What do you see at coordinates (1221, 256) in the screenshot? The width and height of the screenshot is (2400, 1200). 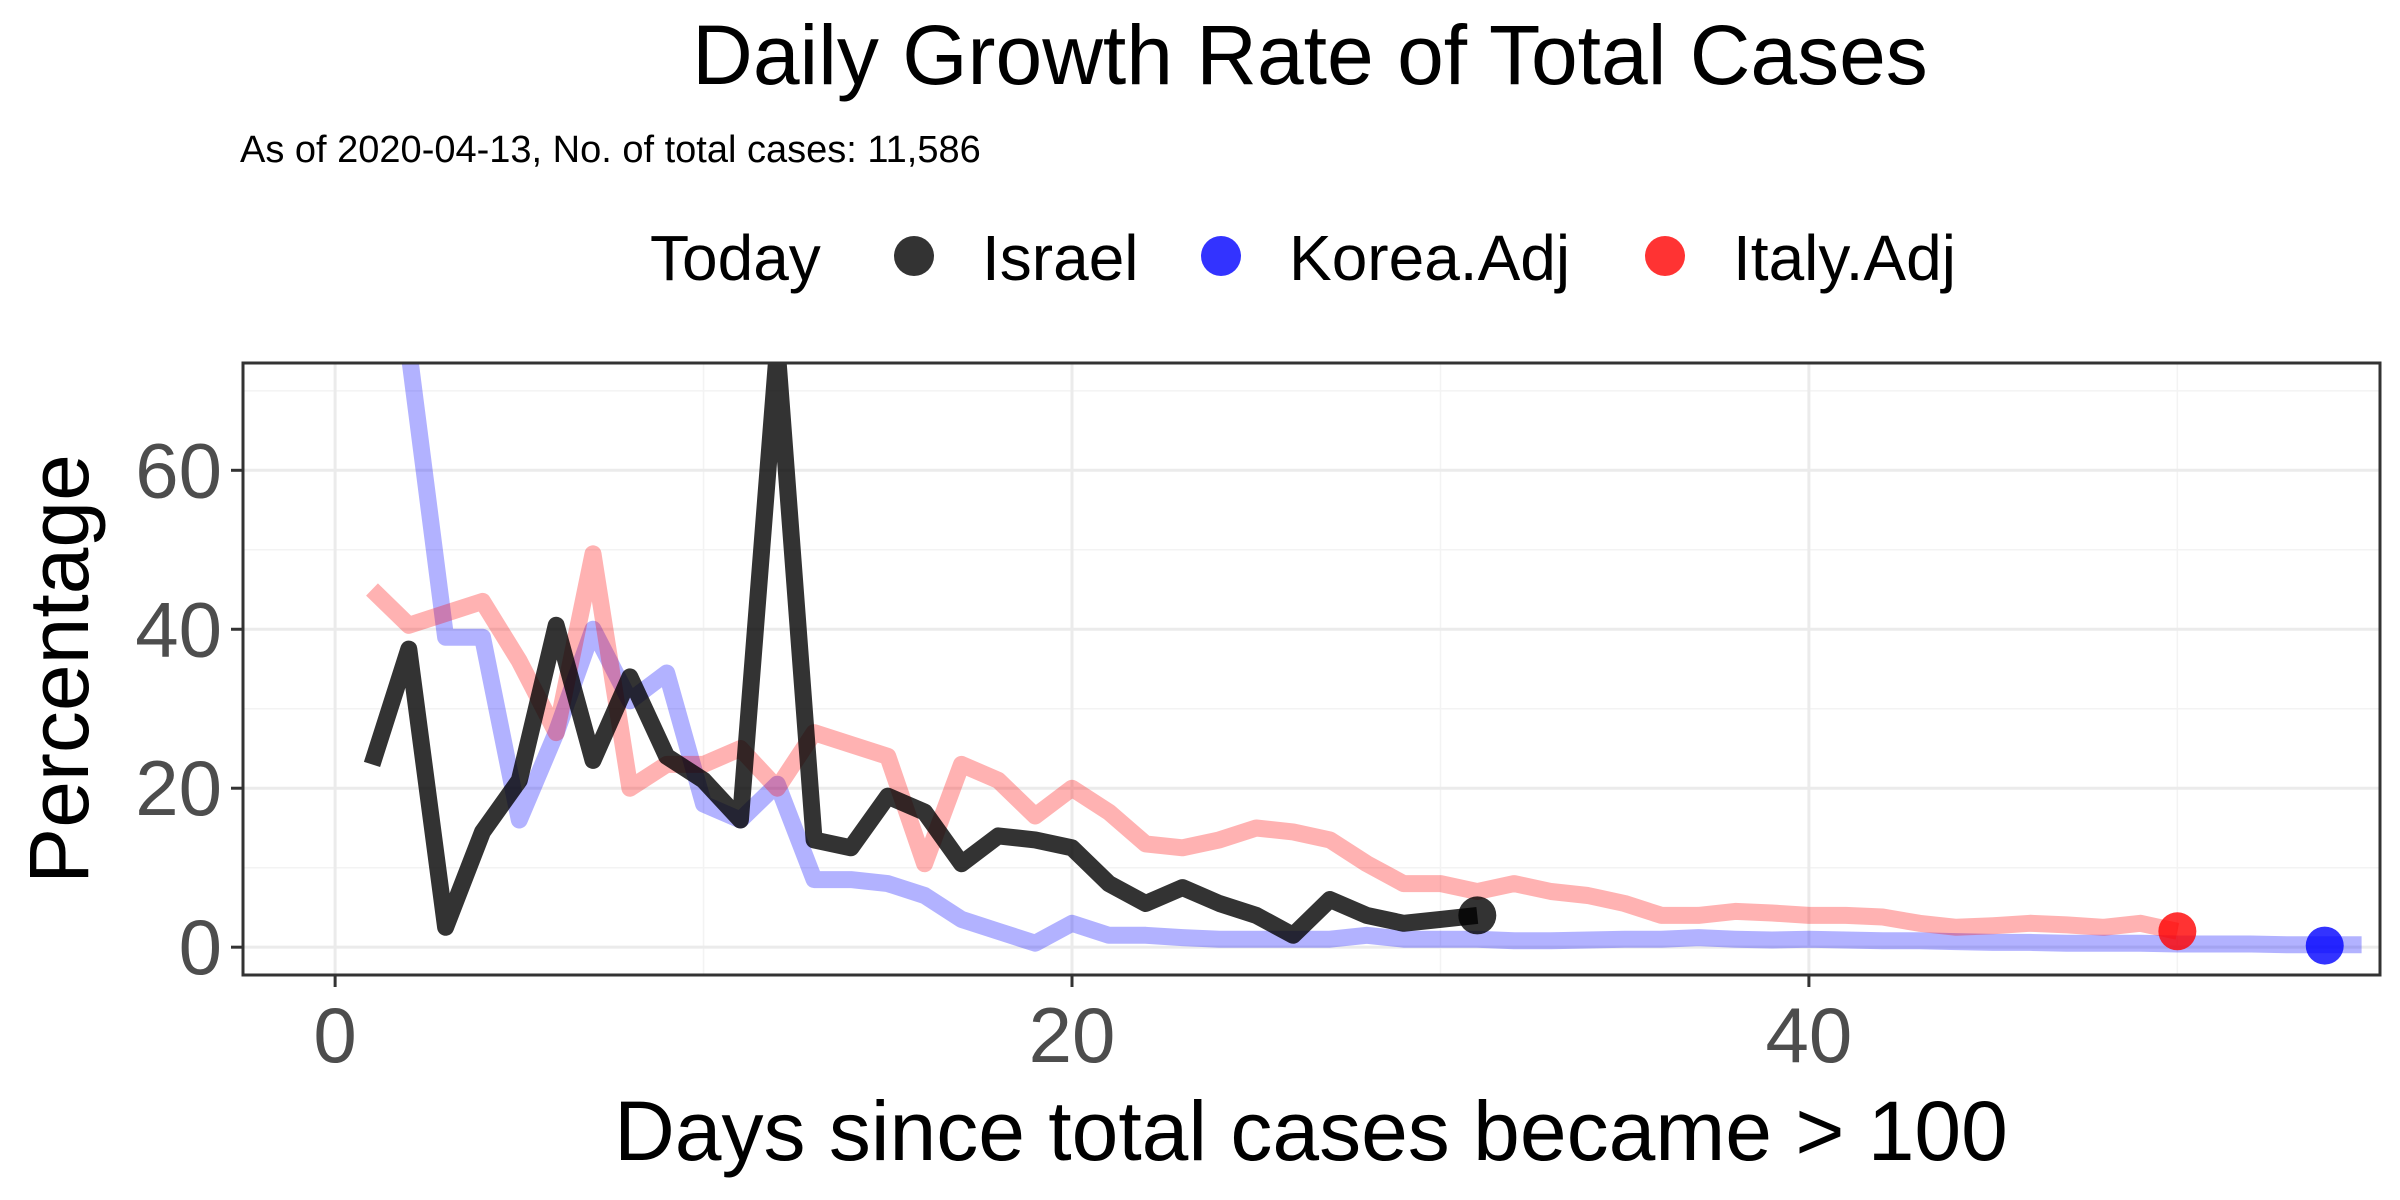 I see `legend-key-korea` at bounding box center [1221, 256].